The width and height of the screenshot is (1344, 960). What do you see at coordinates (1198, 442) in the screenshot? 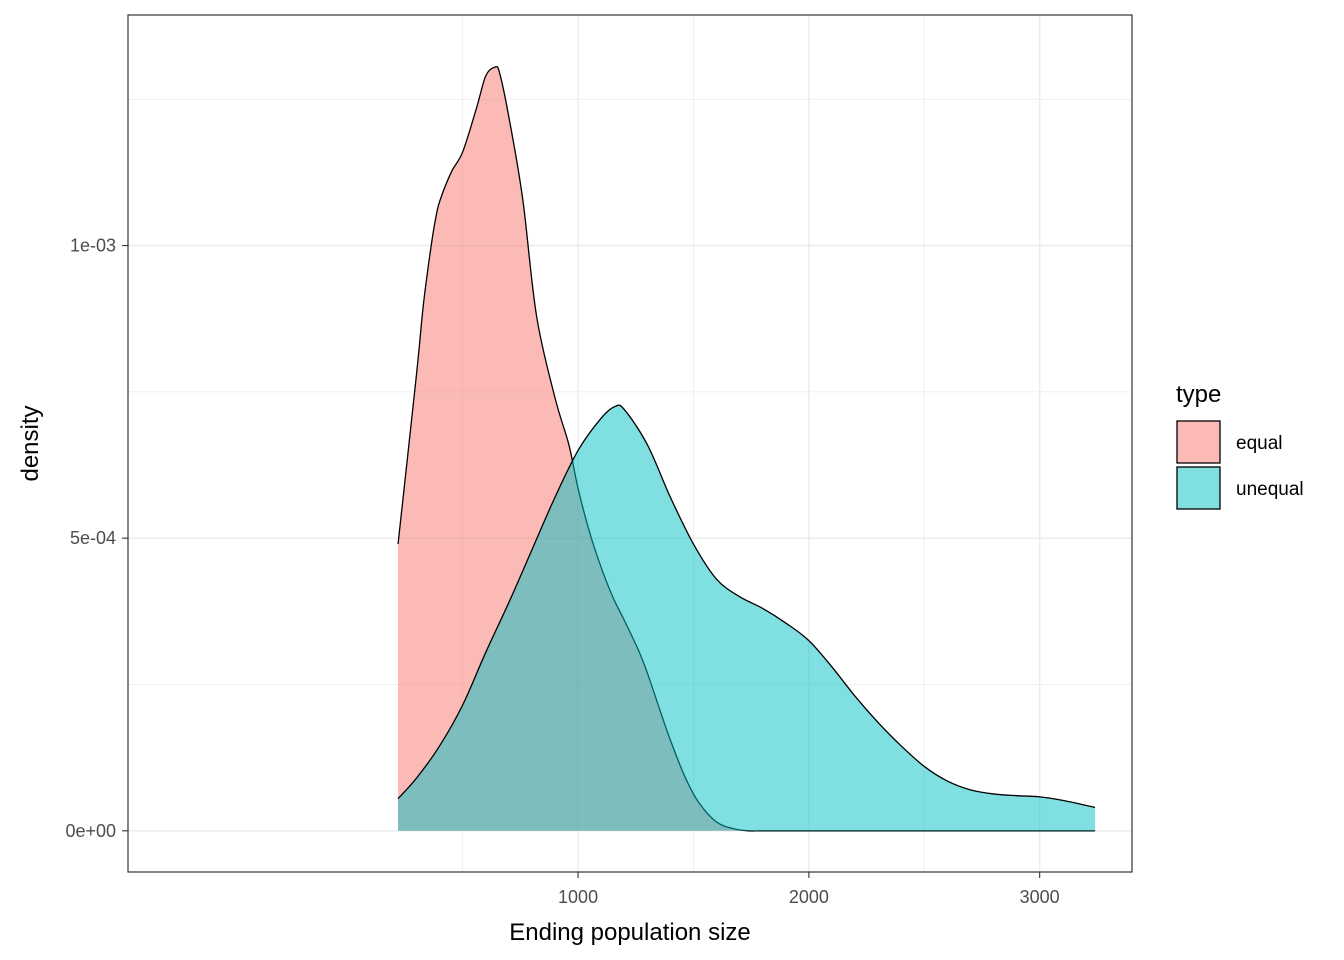
I see `legend-key-equal` at bounding box center [1198, 442].